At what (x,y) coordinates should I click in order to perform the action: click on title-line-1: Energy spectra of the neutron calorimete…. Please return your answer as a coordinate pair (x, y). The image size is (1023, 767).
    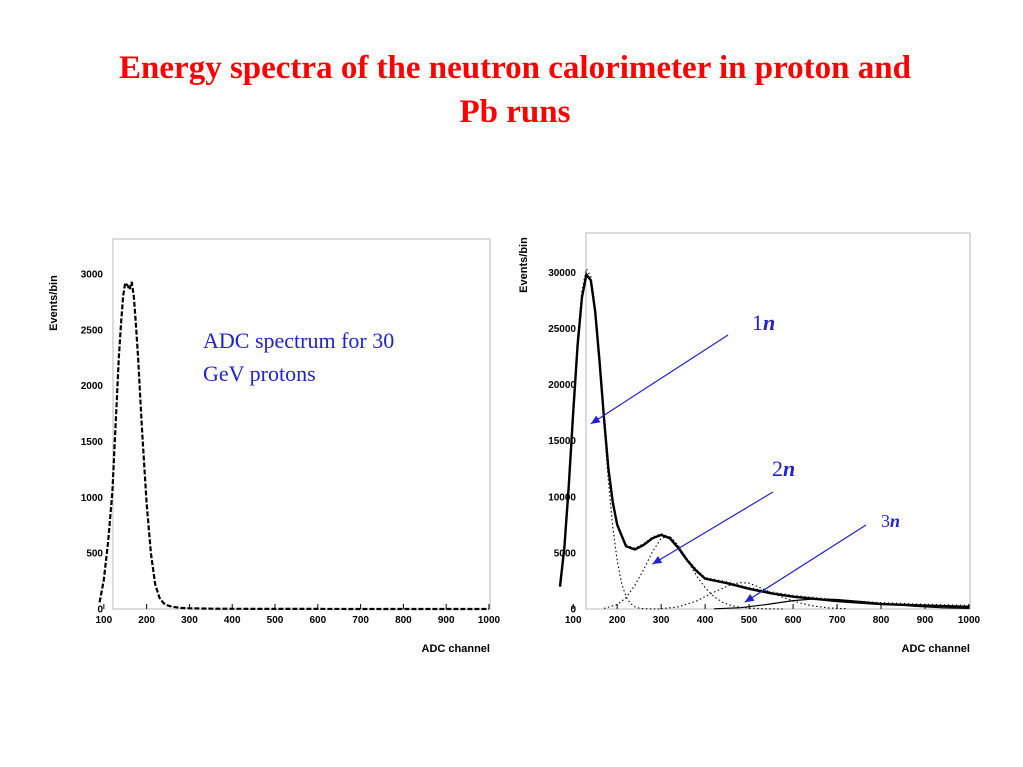
    Looking at the image, I should click on (515, 68).